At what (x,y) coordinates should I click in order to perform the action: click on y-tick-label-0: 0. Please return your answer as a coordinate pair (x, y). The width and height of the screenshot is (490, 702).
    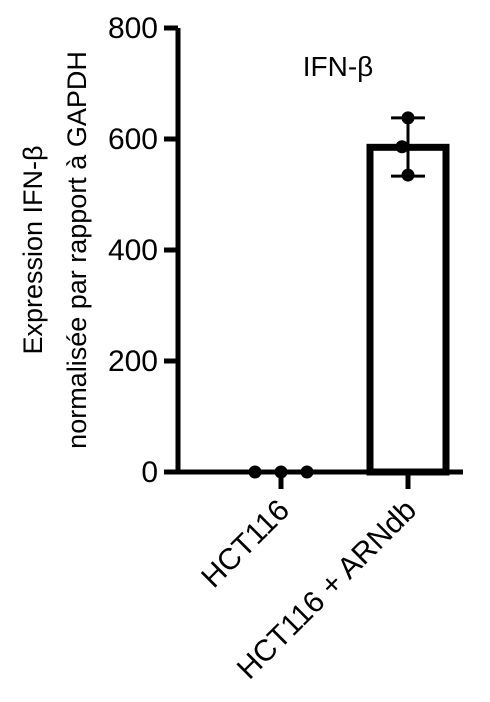
    Looking at the image, I should click on (149, 472).